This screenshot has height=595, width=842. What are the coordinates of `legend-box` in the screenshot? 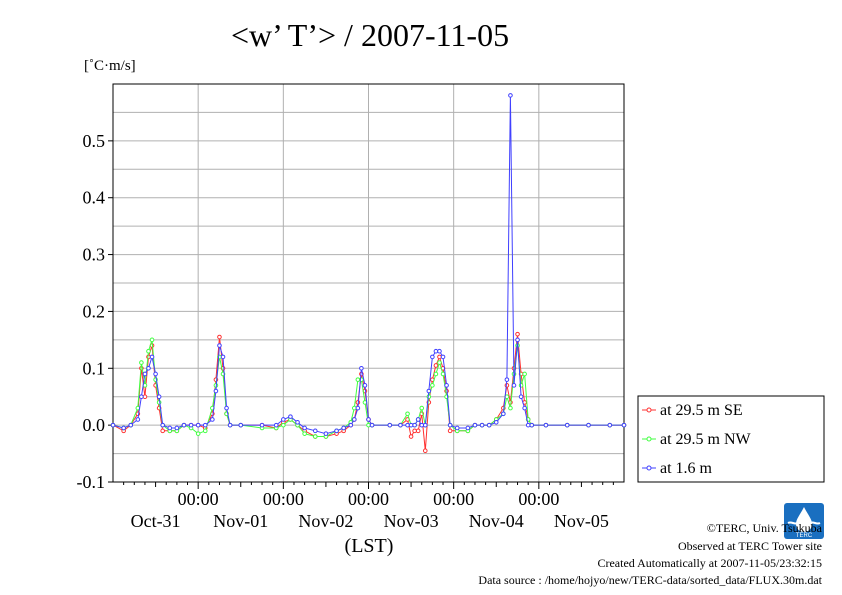 It's located at (731, 439).